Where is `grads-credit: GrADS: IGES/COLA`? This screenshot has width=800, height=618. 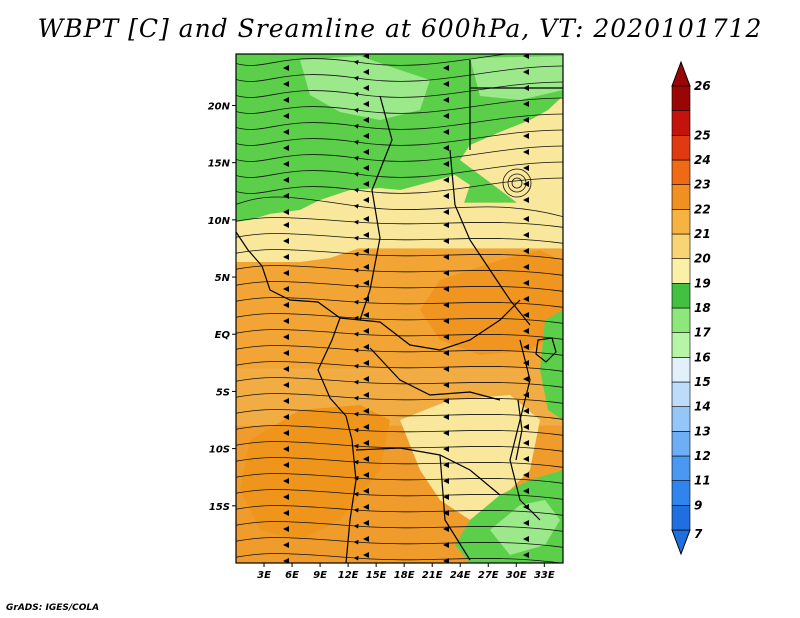
grads-credit: GrADS: IGES/COLA is located at coordinates (53, 608).